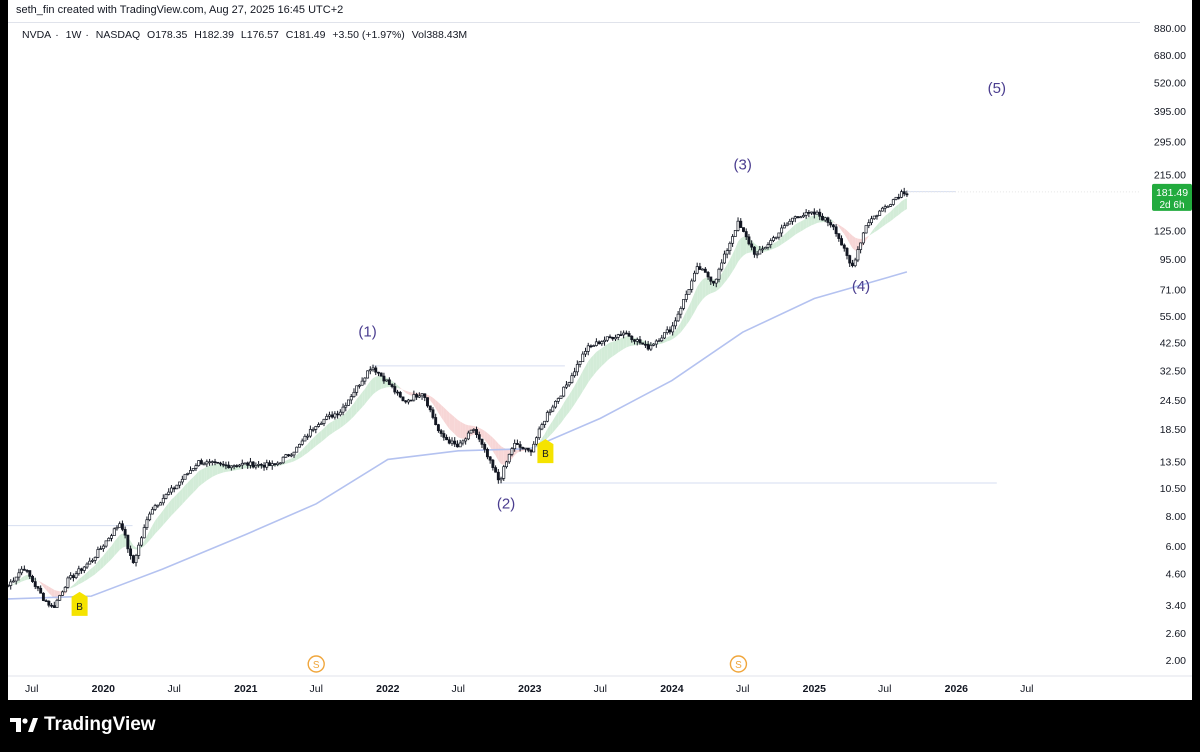 This screenshot has height=752, width=1200. I want to click on price-tick-label: 4.60, so click(1176, 575).